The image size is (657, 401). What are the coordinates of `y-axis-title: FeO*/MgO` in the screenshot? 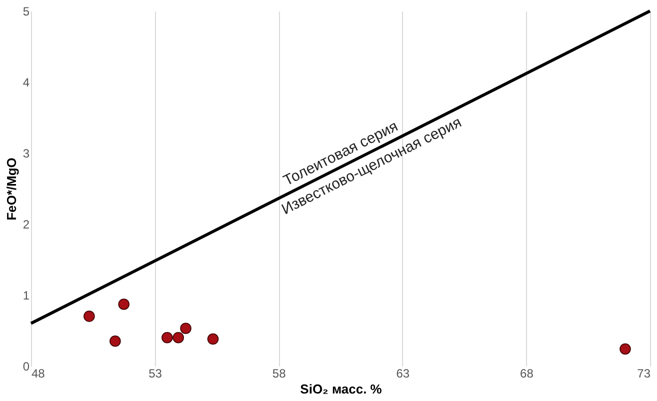 It's located at (11, 189).